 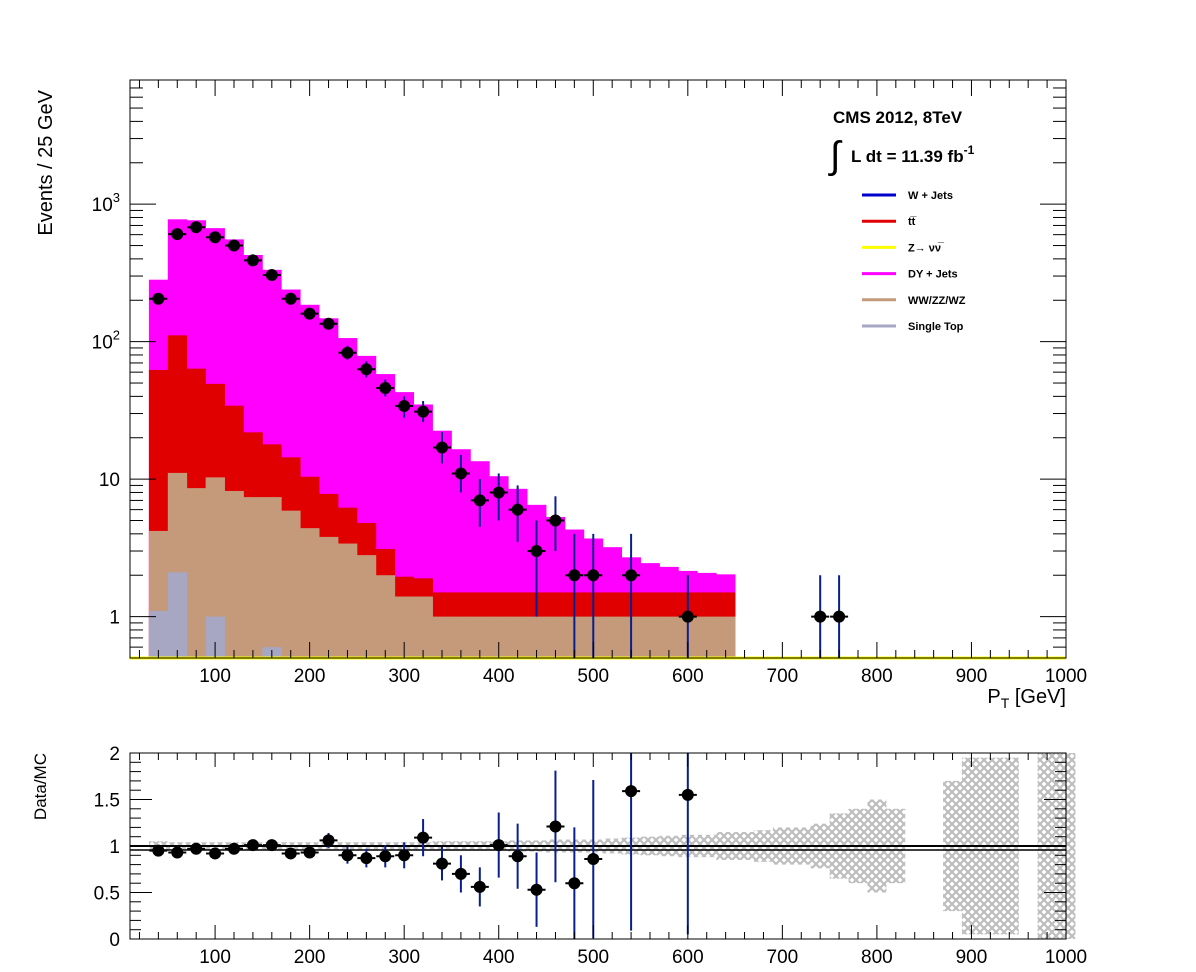 I want to click on legend-label: tt̅, so click(x=912, y=222).